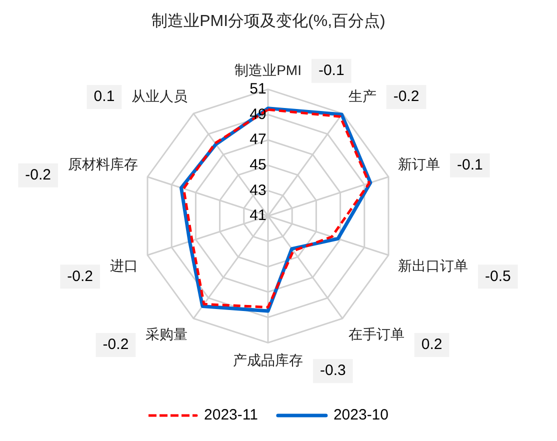 The image size is (557, 441). What do you see at coordinates (497, 276) in the screenshot?
I see `text: -0.5` at bounding box center [497, 276].